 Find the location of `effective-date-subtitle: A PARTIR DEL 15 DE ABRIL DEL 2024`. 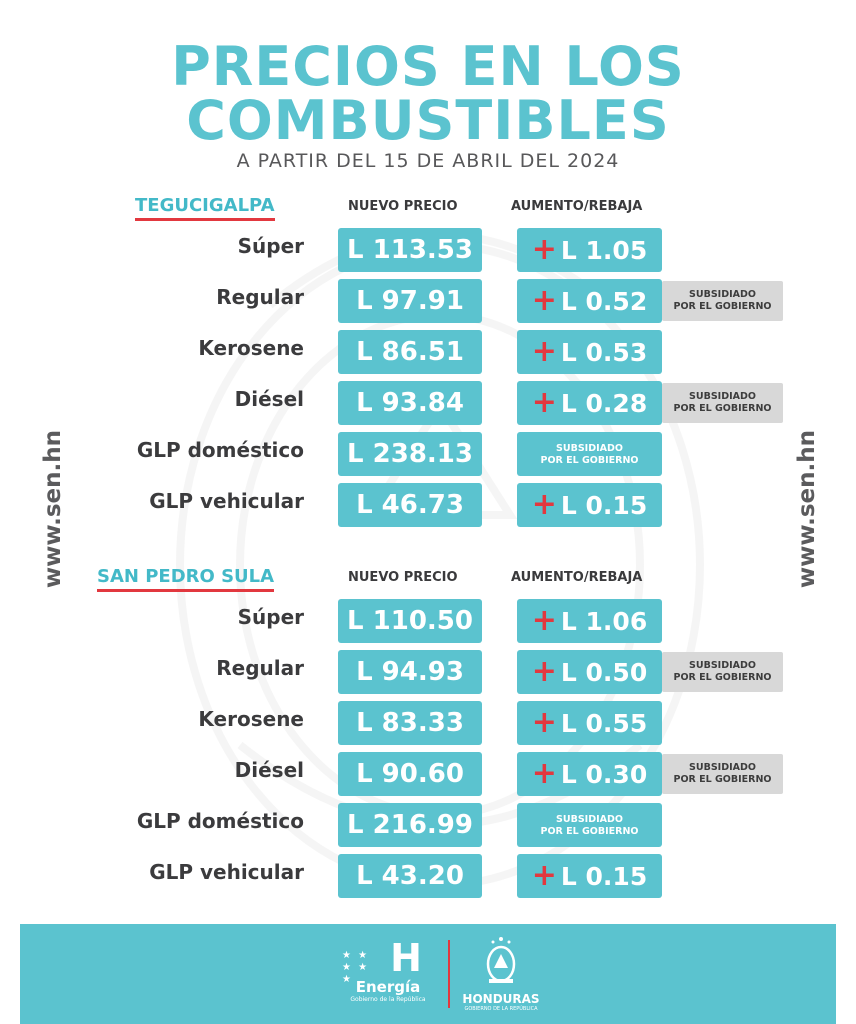

effective-date-subtitle: A PARTIR DEL 15 DE ABRIL DEL 2024 is located at coordinates (428, 161).